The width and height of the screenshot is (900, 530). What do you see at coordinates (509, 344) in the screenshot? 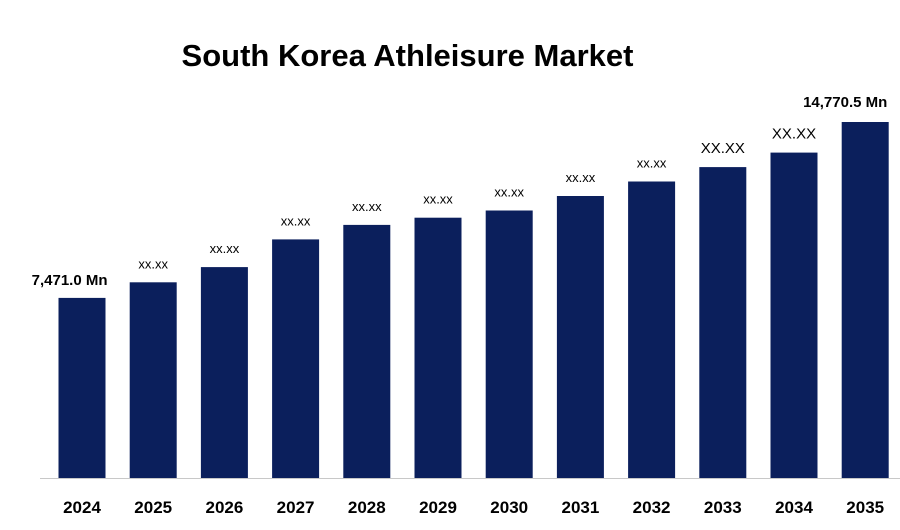
I see `bar-2030` at bounding box center [509, 344].